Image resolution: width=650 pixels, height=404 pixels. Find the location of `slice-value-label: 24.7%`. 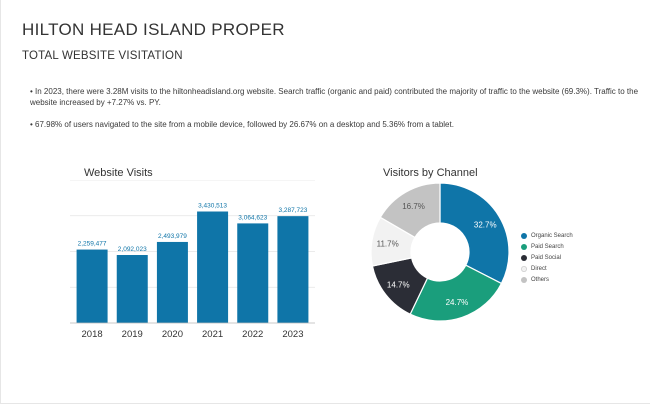

slice-value-label: 24.7% is located at coordinates (457, 302).